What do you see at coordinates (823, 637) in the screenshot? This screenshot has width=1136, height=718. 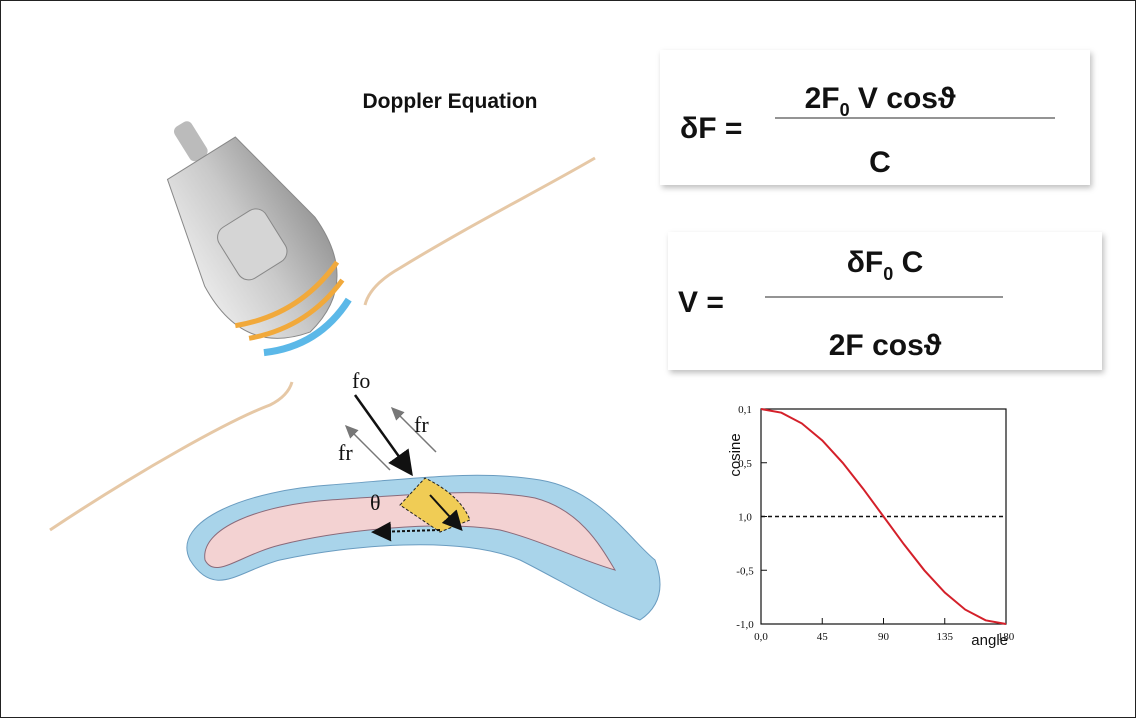 I see `x-tick-label: 45` at bounding box center [823, 637].